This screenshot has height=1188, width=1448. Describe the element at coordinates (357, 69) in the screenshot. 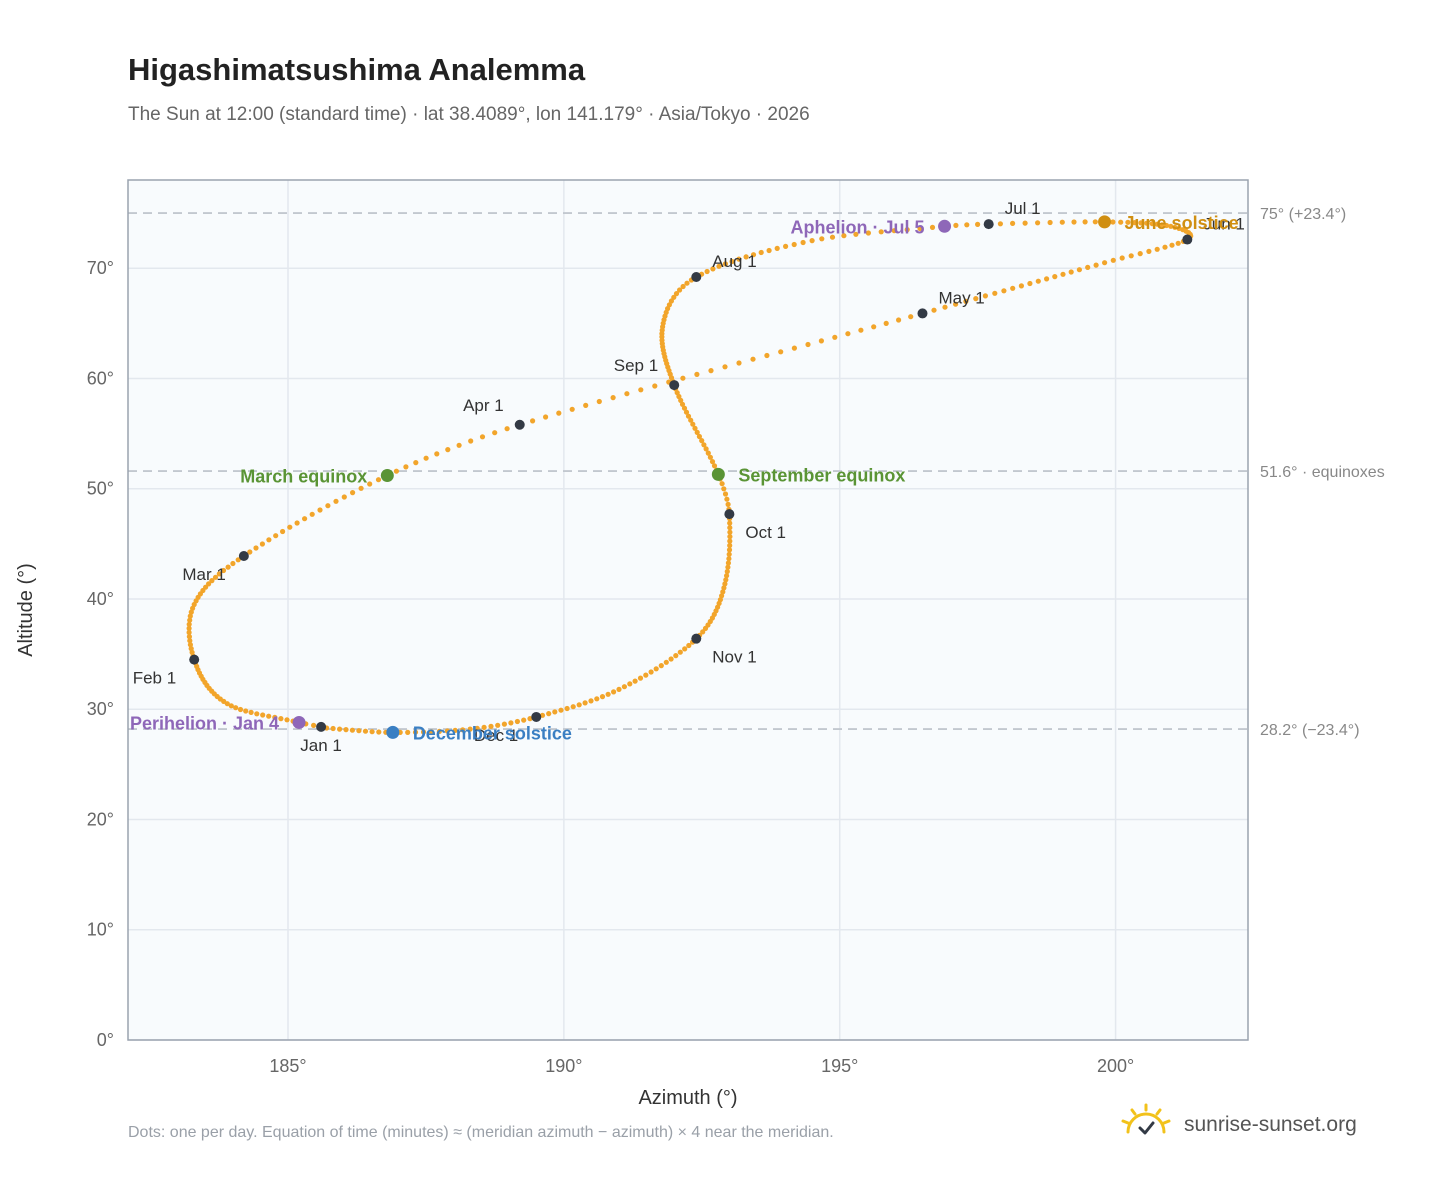

I see `chart-title: Higashimatsushima Analemma` at that location.